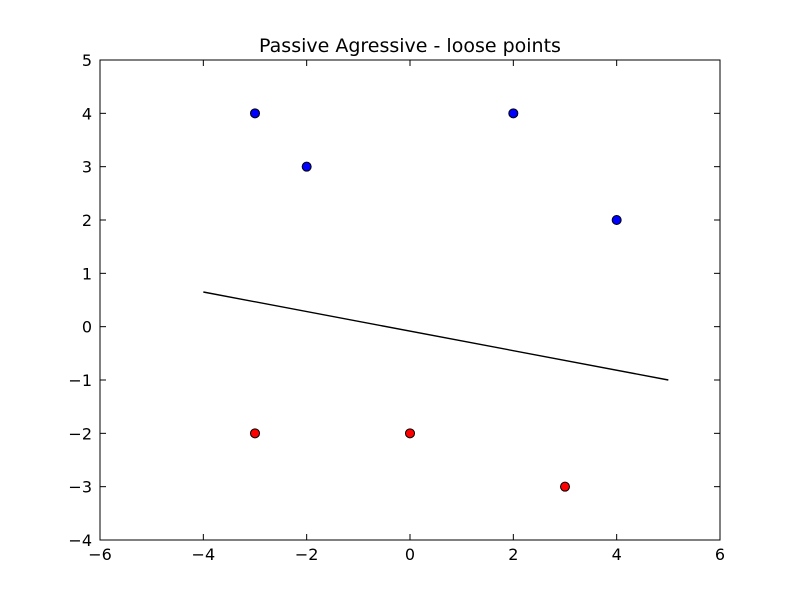  Describe the element at coordinates (100, 554) in the screenshot. I see `x-tick-label: −6` at that location.